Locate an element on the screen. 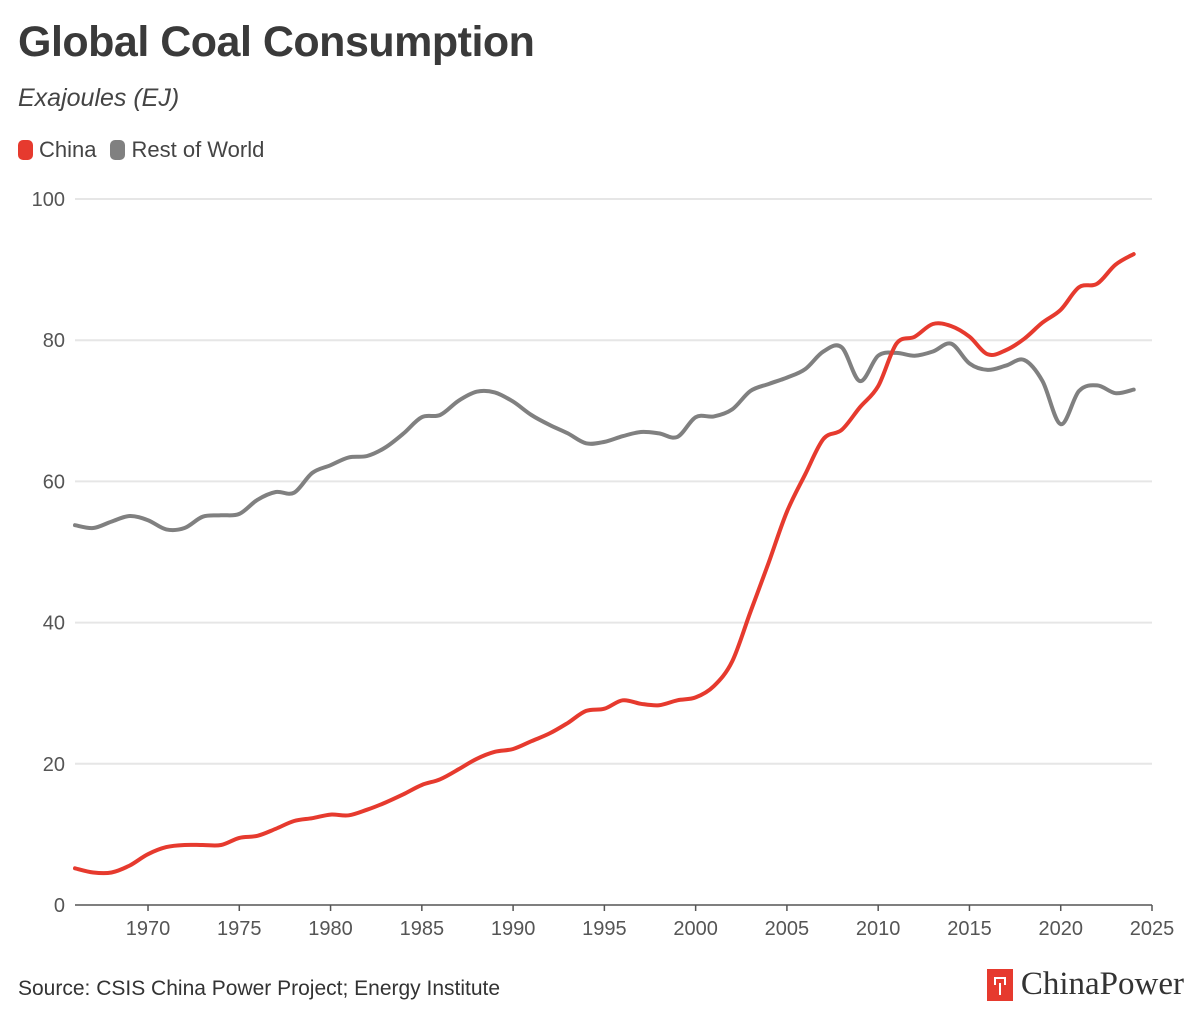 The height and width of the screenshot is (1024, 1200). legend-swatch-rest-of-world is located at coordinates (118, 150).